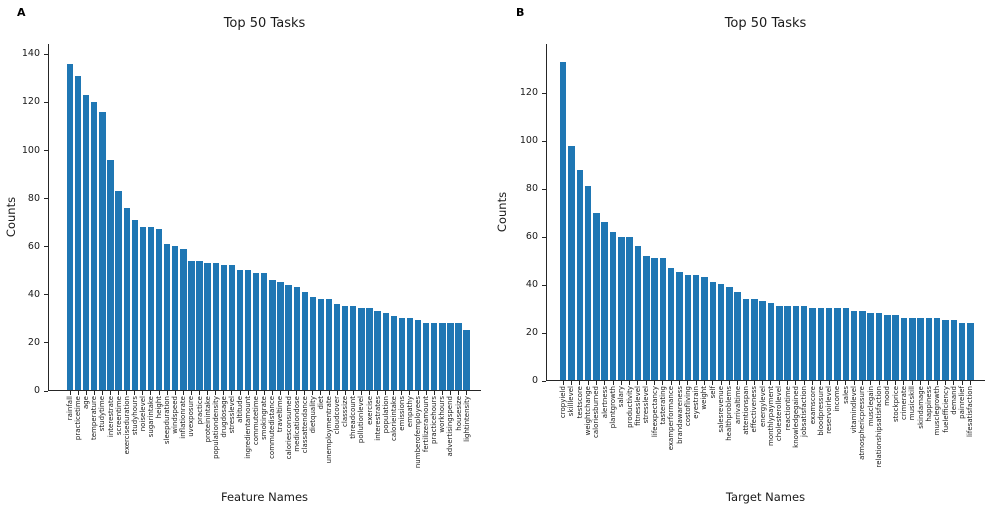  I want to click on x-tick-label: advertisingspend, so click(450, 426).